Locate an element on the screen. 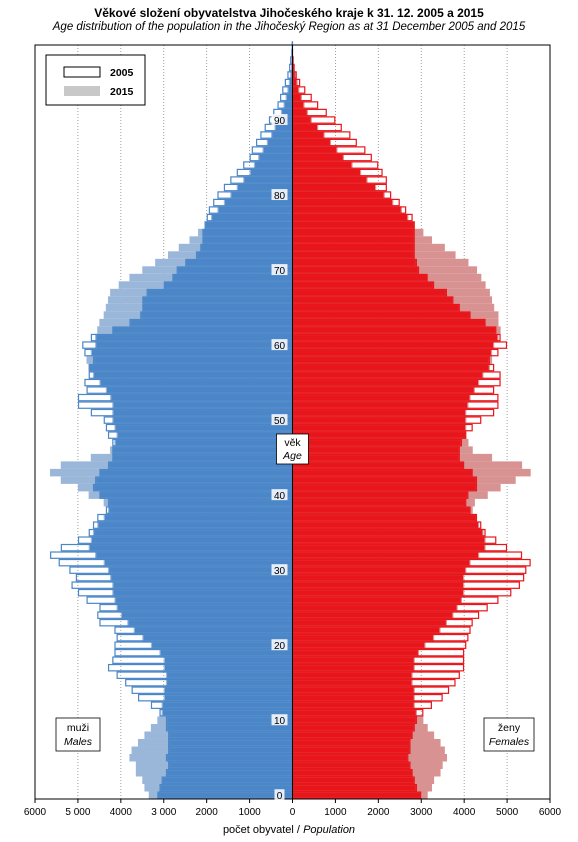 The image size is (578, 842). age-tick-label: 10 is located at coordinates (280, 721).